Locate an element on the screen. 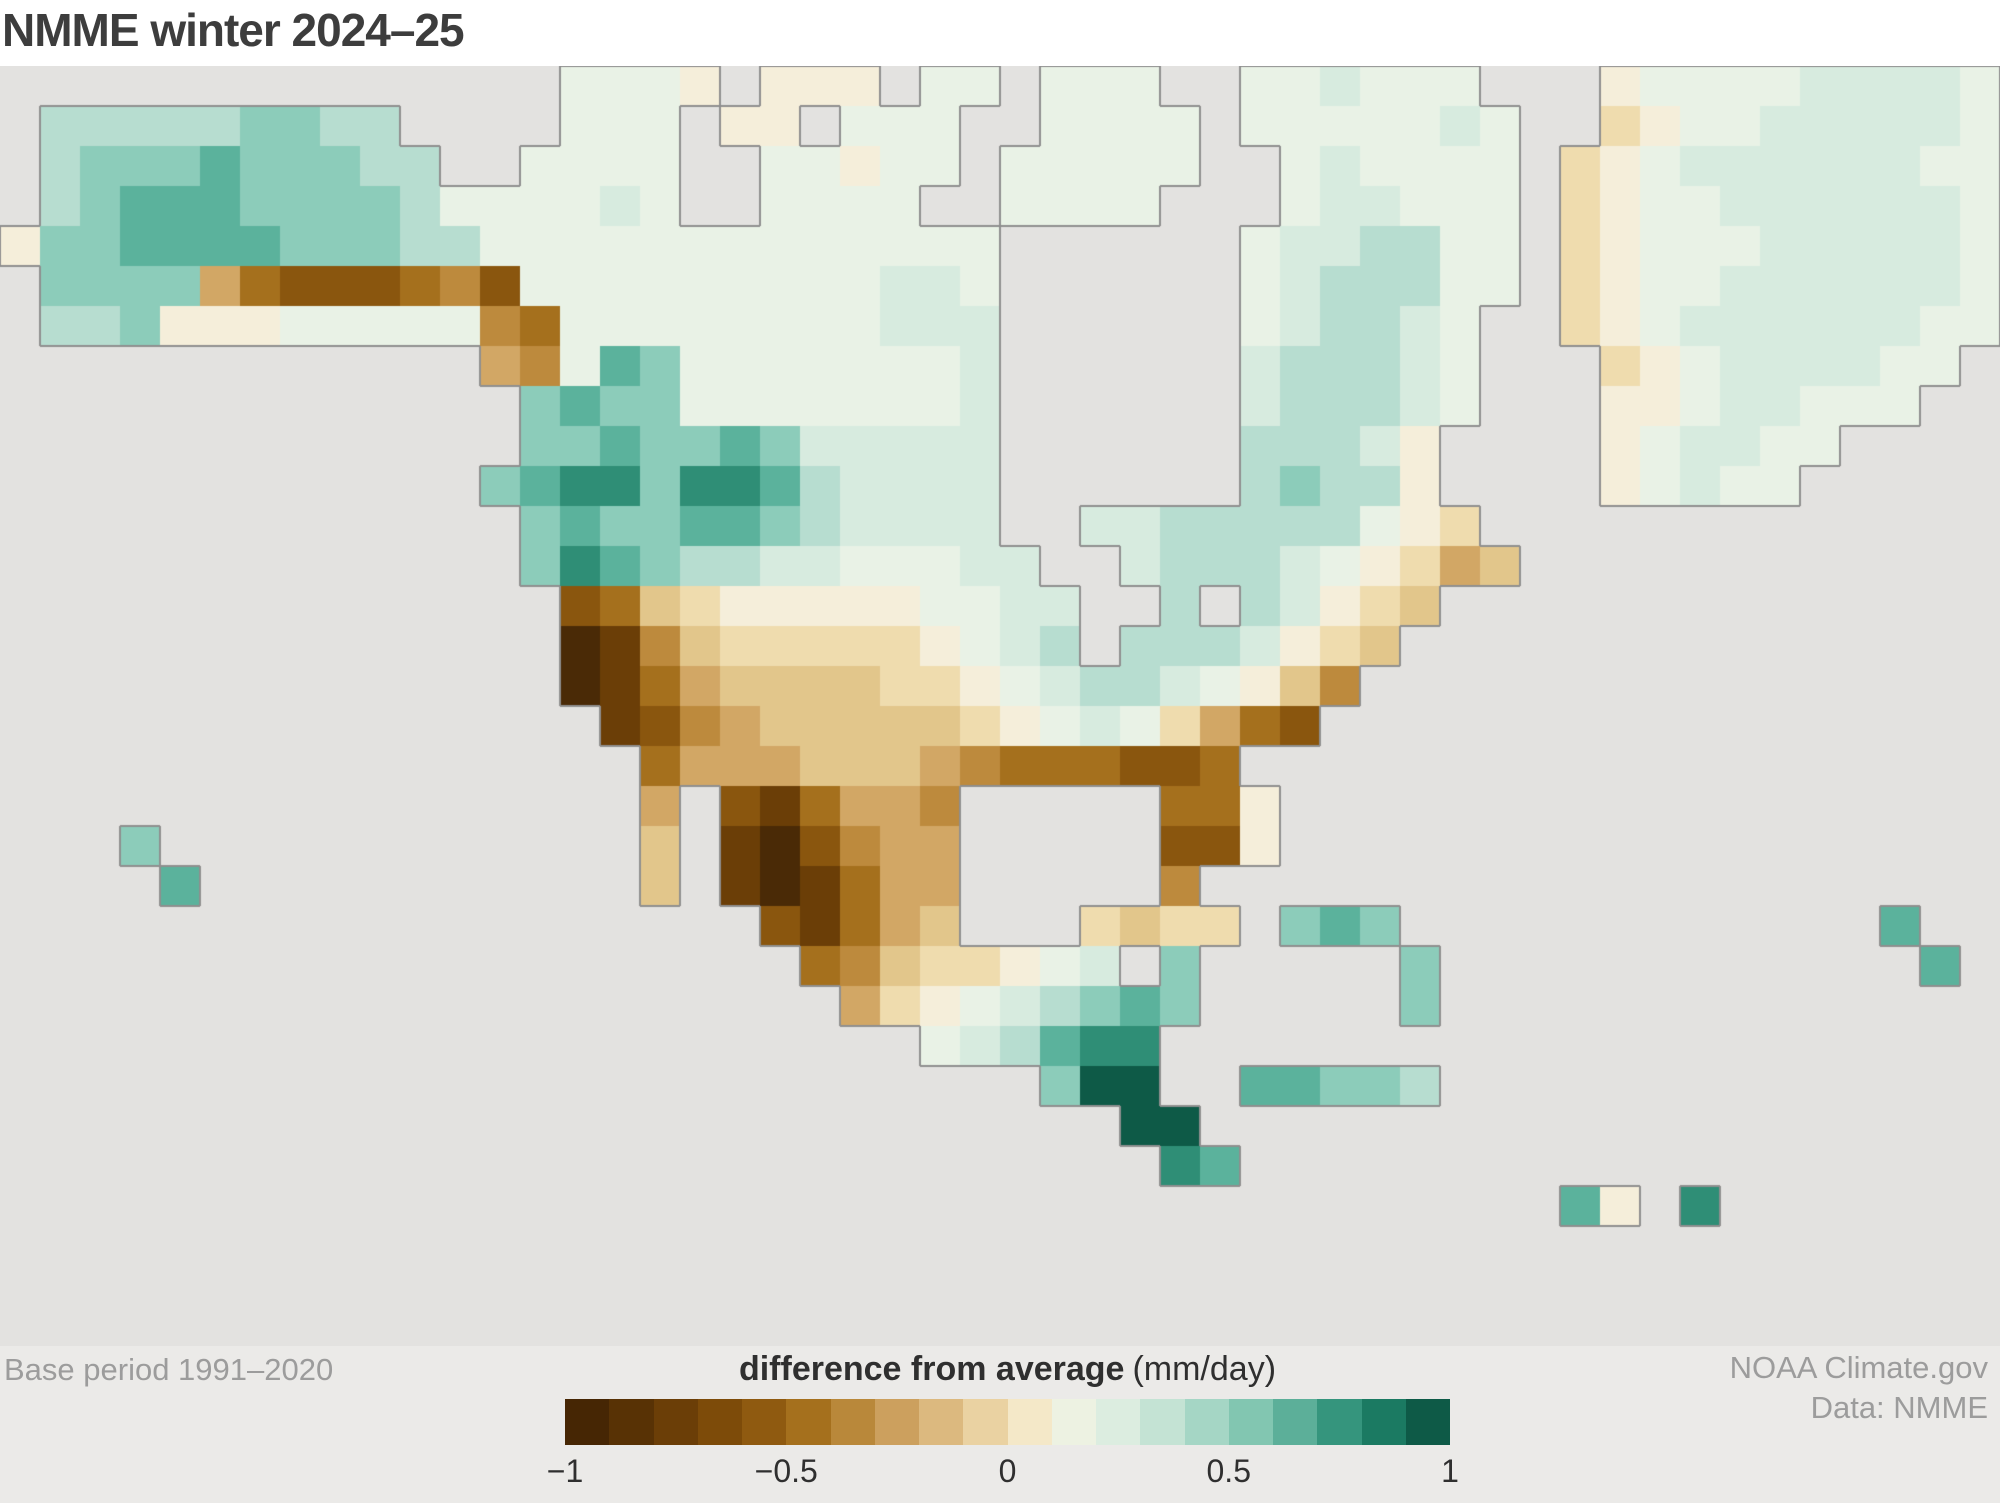  colorbar-tick-label: 0.5 is located at coordinates (1228, 1471).